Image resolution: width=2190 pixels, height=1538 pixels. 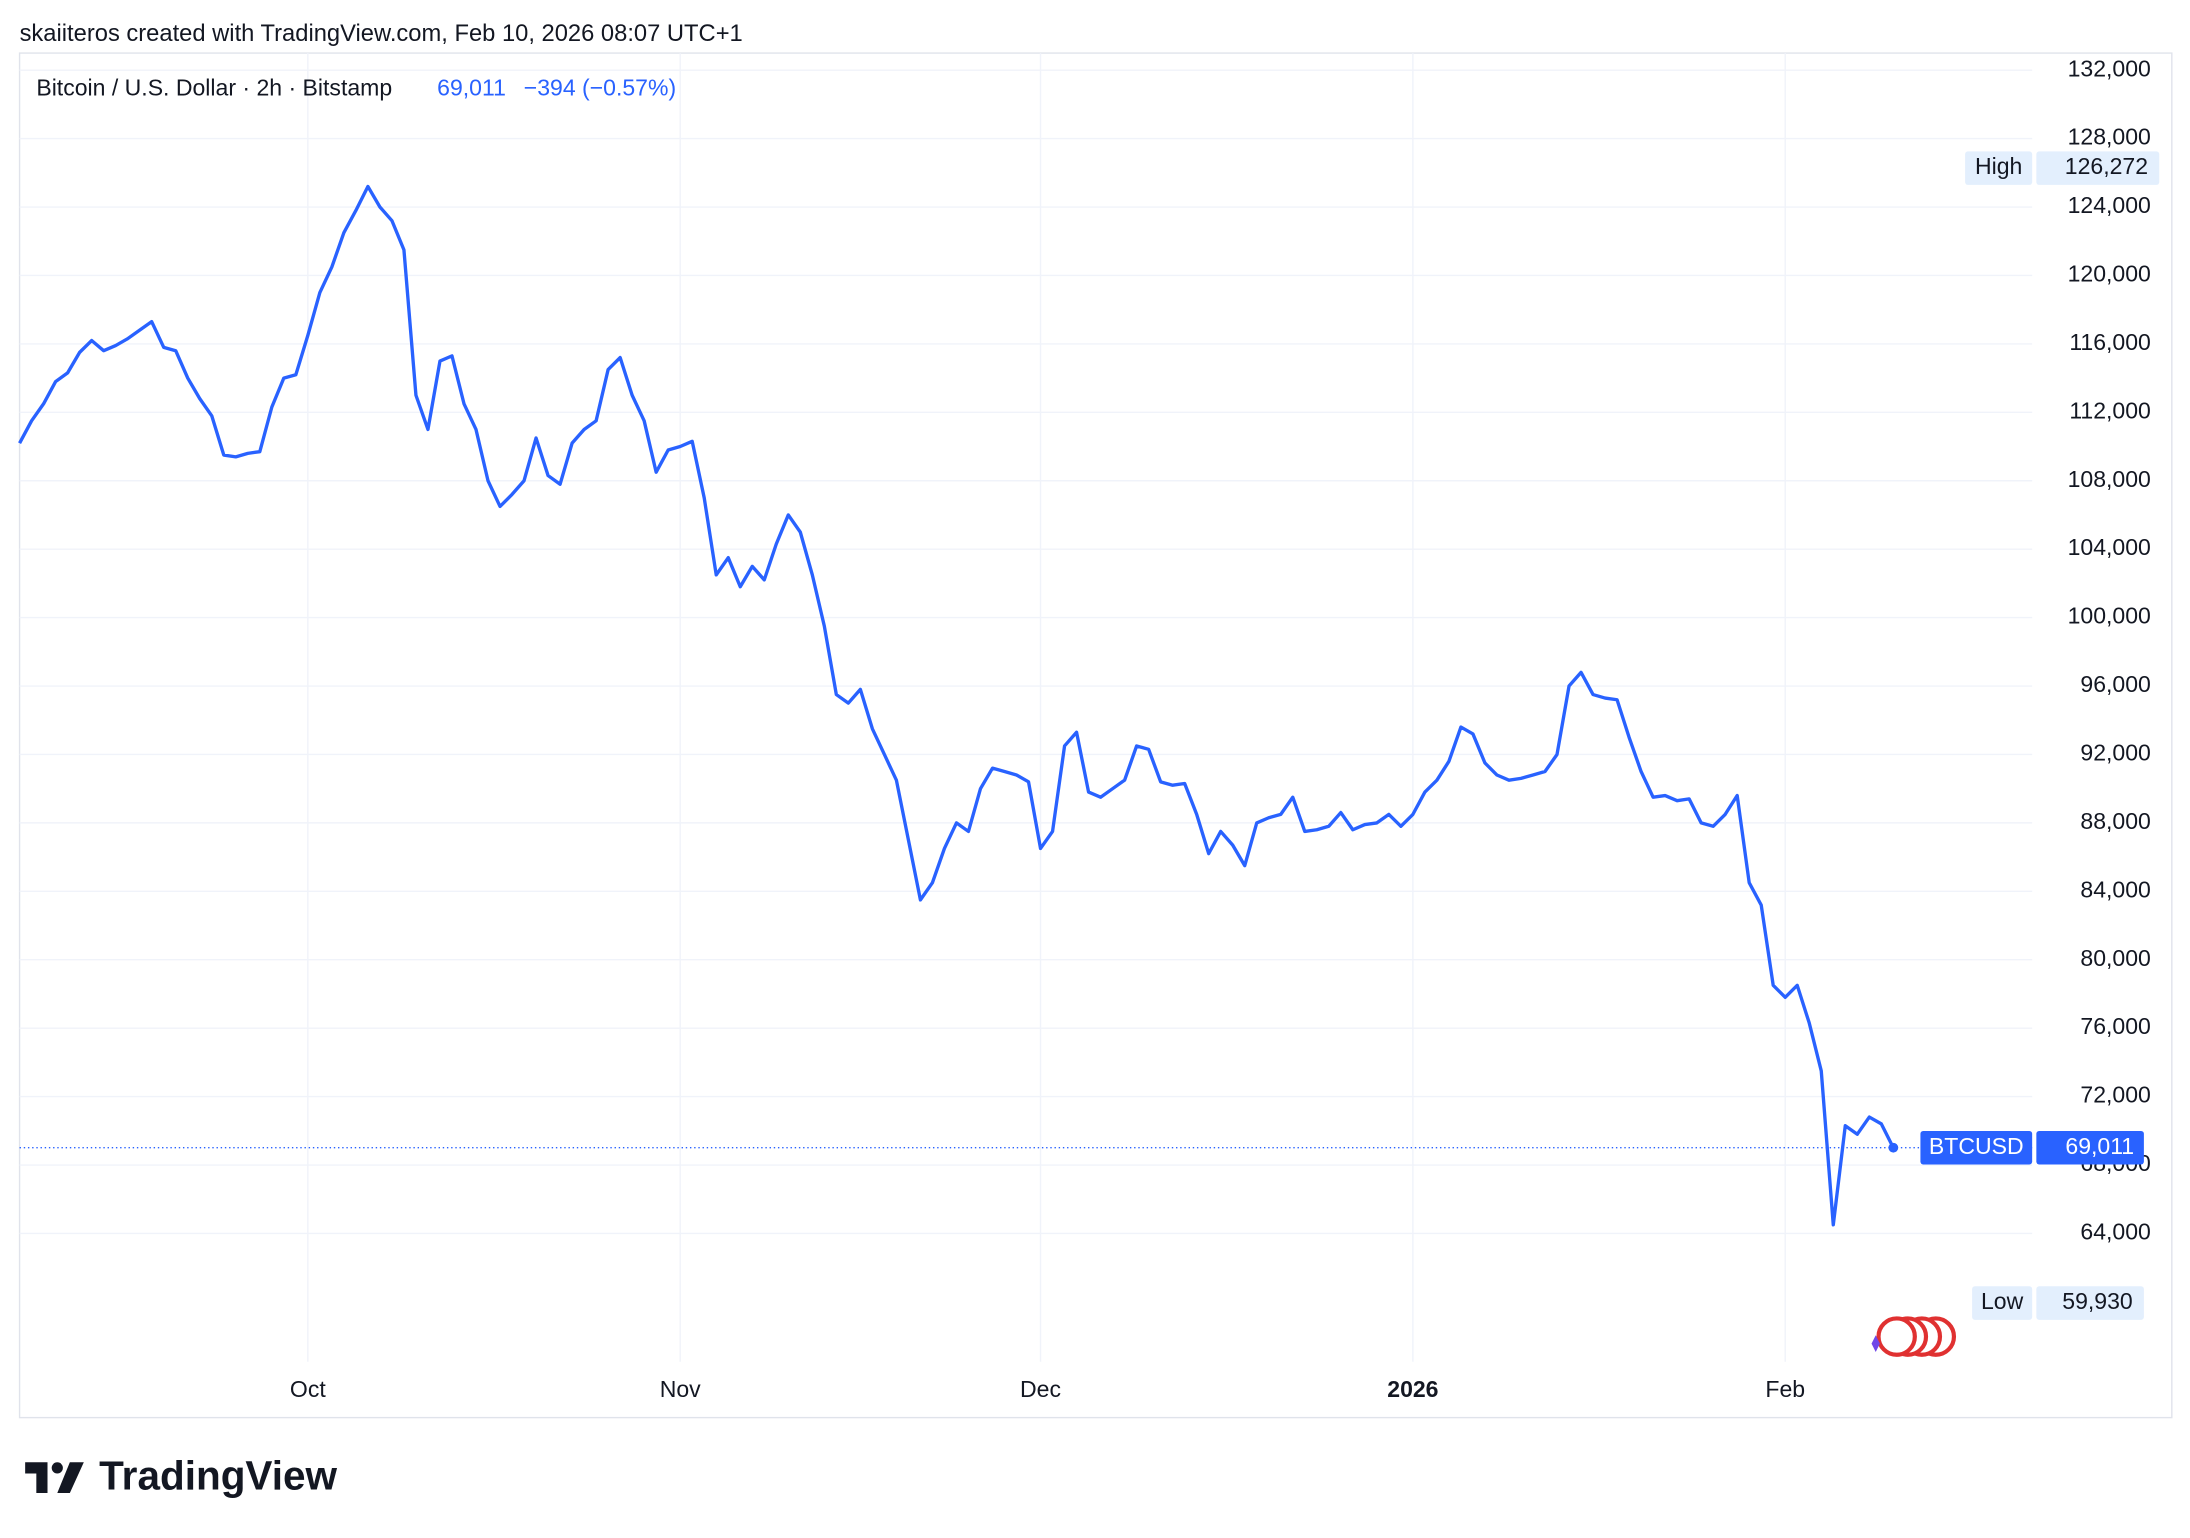 I want to click on last-name: BTCUSD, so click(x=1976, y=1146).